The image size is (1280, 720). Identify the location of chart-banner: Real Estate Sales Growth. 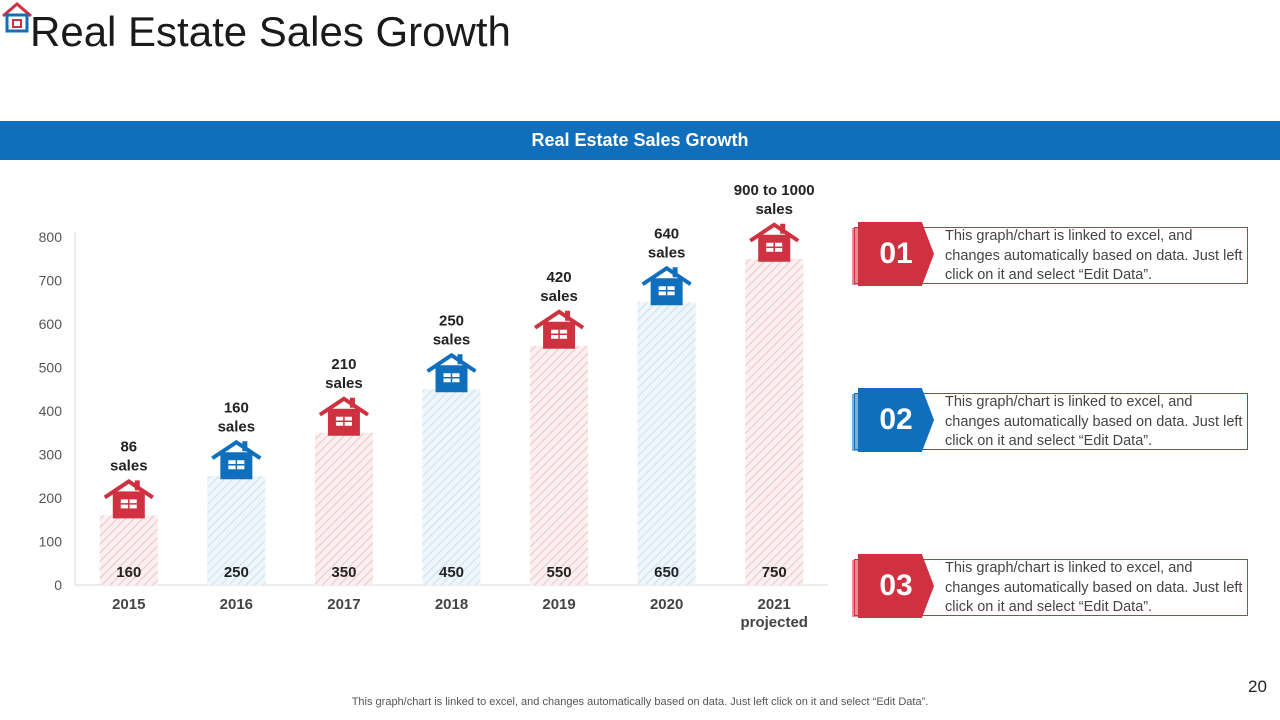
(640, 140).